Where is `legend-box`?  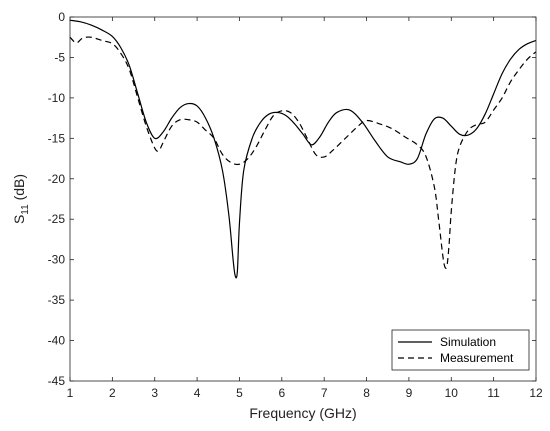 legend-box is located at coordinates (460, 350).